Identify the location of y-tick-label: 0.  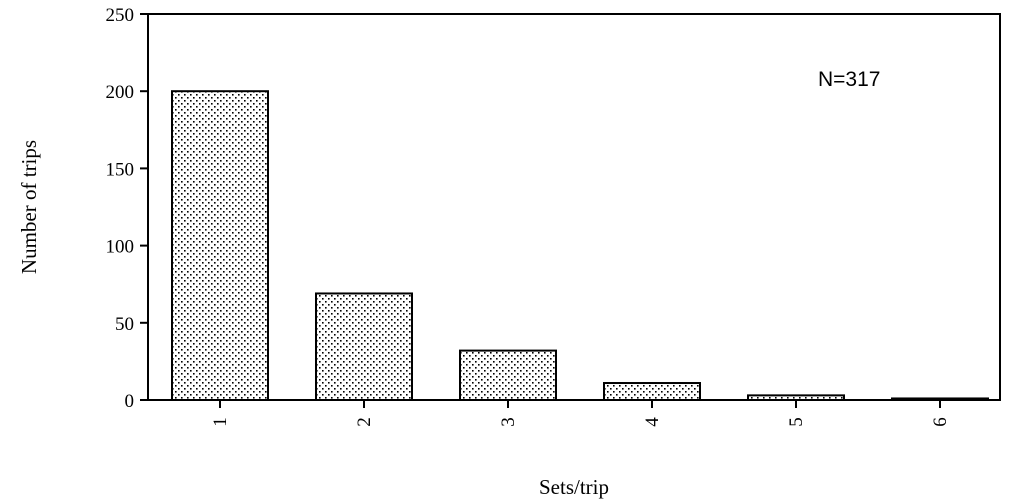
(130, 401).